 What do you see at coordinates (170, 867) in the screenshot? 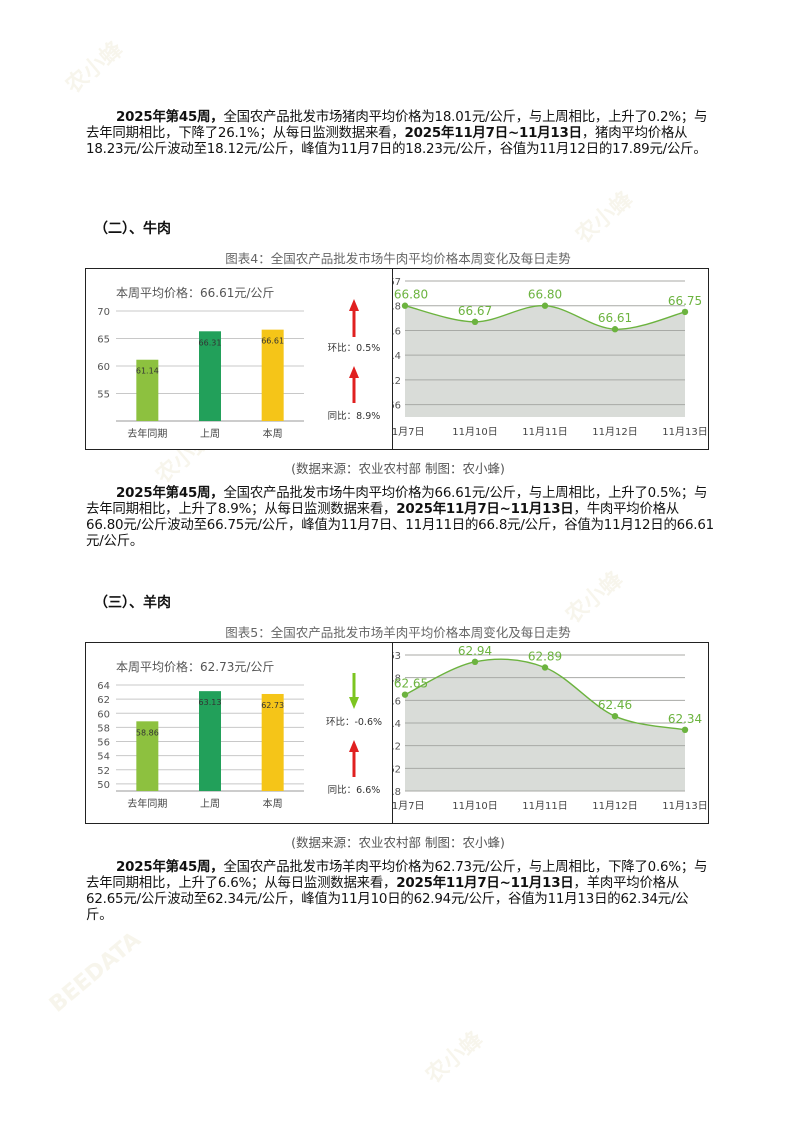
I see `mutton-week-bold: 2025年第45周，` at bounding box center [170, 867].